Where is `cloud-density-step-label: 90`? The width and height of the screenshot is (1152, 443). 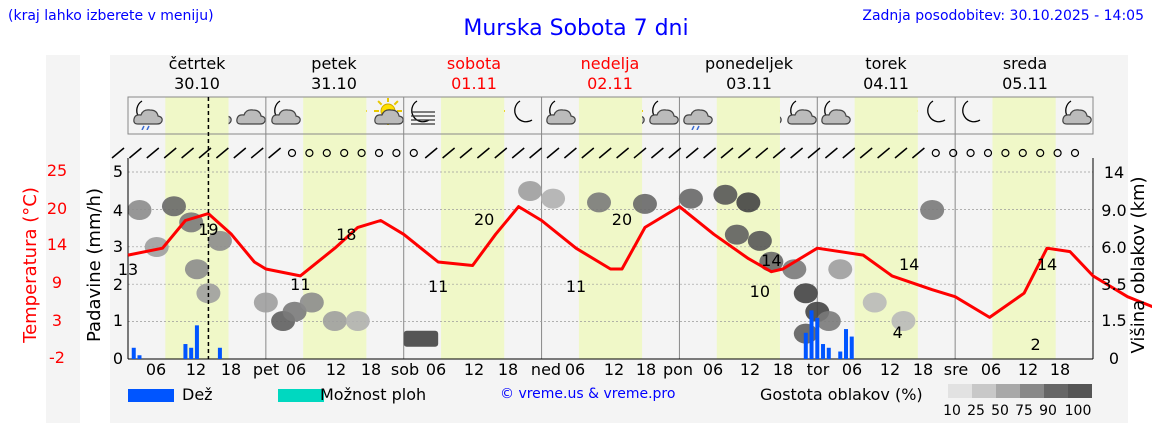 cloud-density-step-label: 90 is located at coordinates (1048, 411).